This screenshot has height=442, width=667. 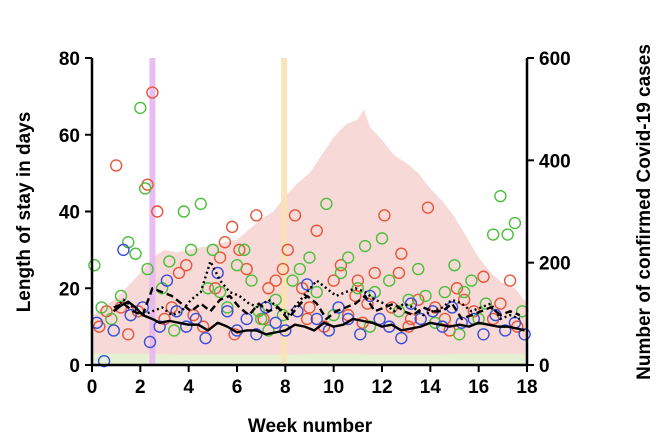 What do you see at coordinates (285, 387) in the screenshot?
I see `x-tick-label: 8` at bounding box center [285, 387].